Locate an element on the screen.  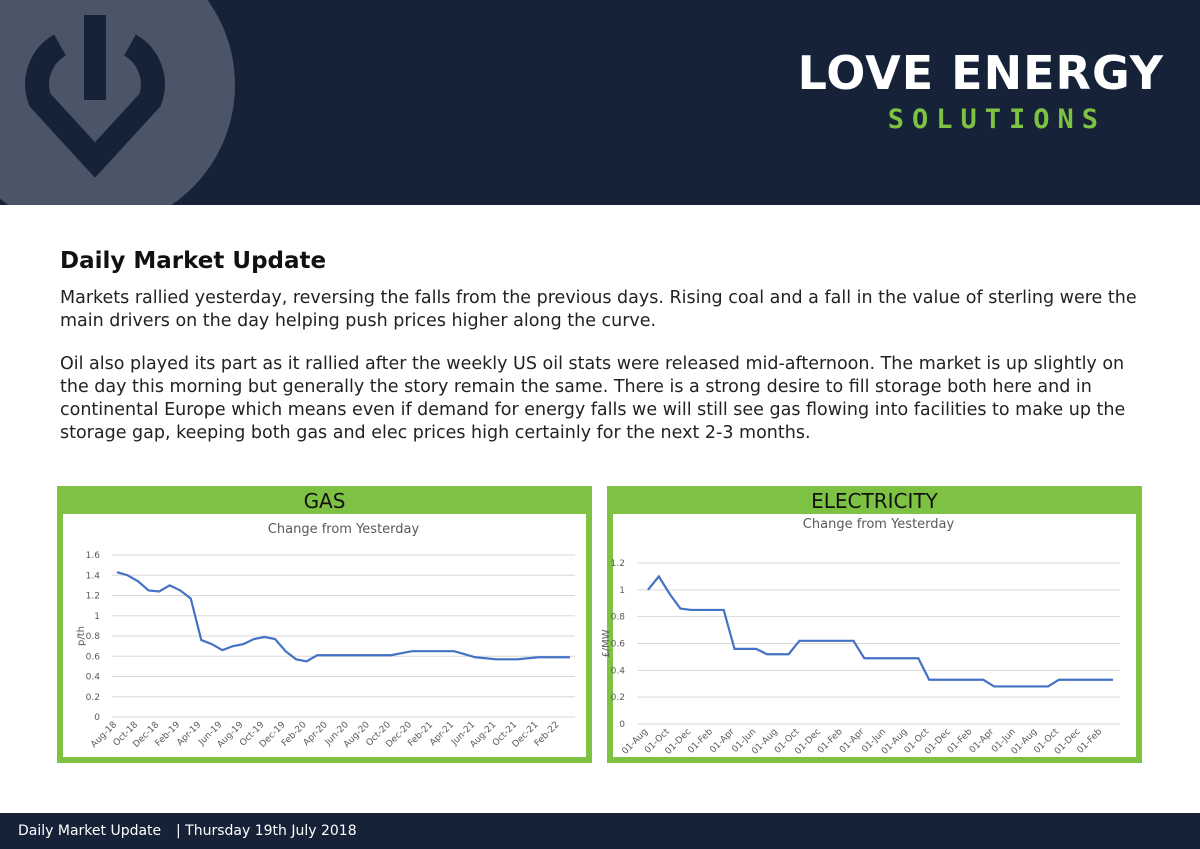
y-axis-label: £/MW is located at coordinates (606, 643).